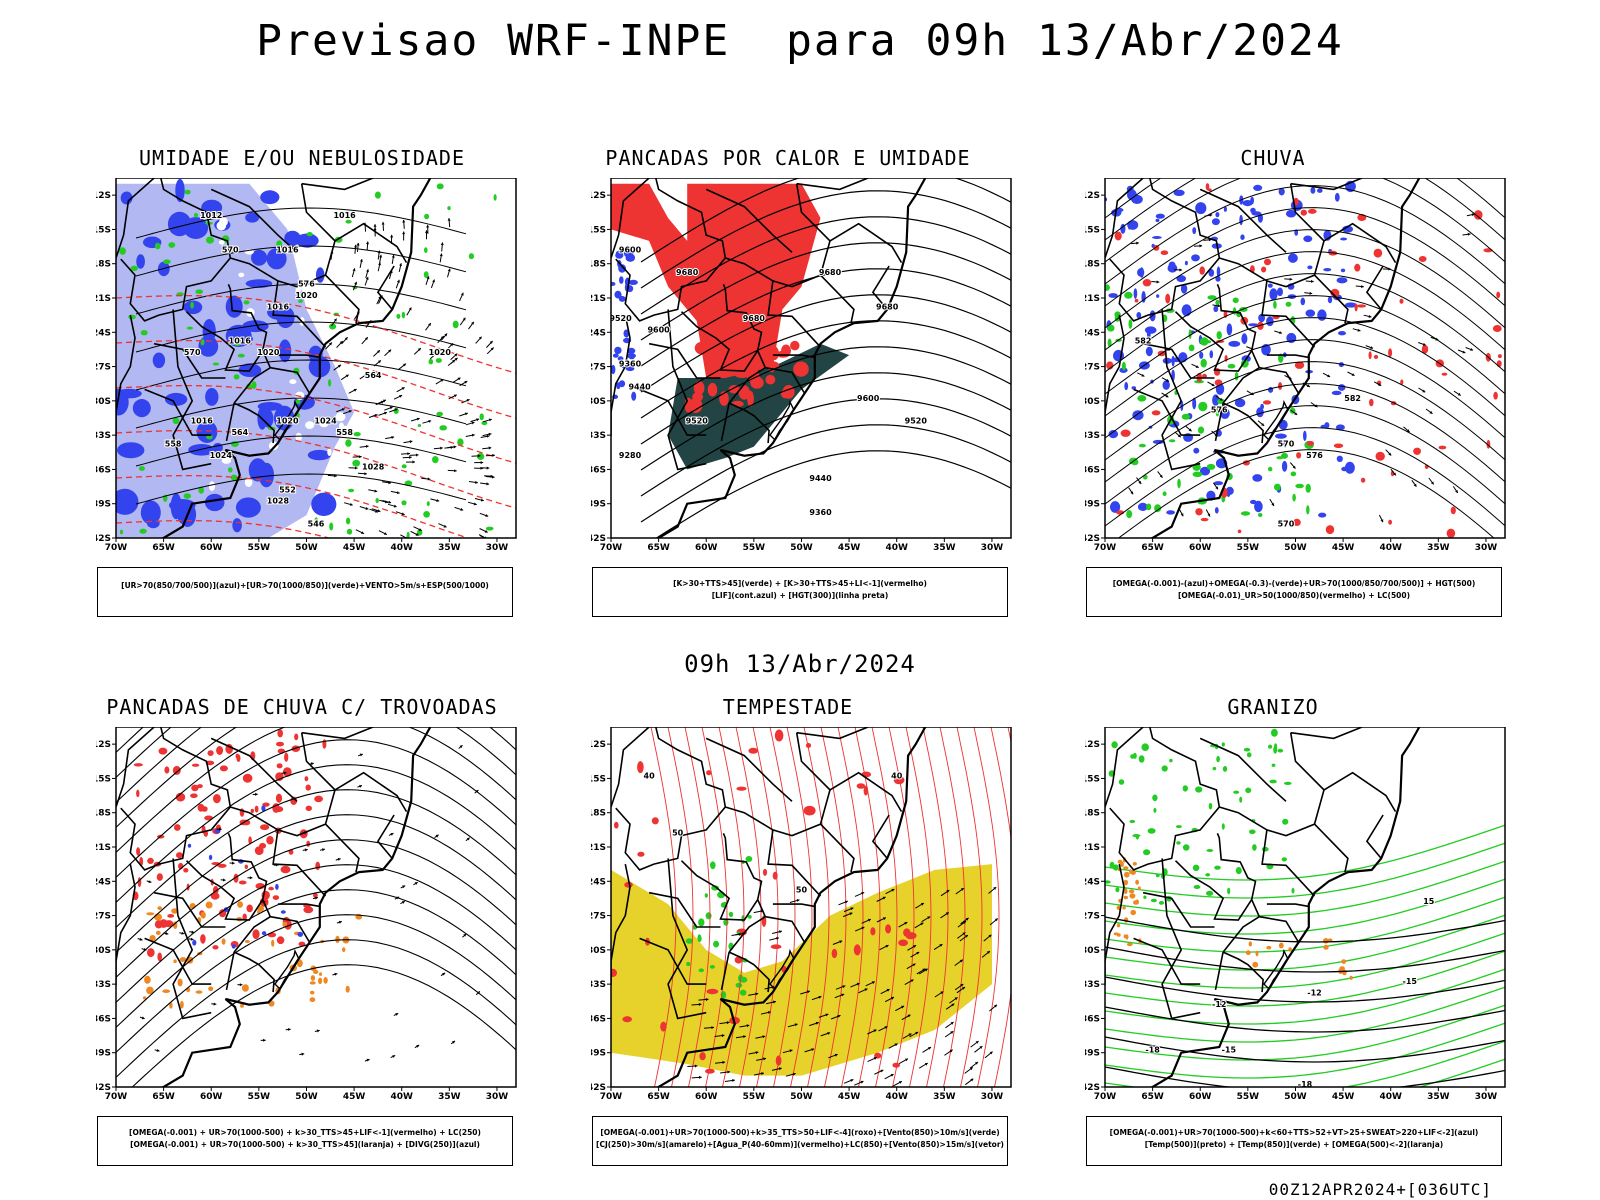 Image resolution: width=1600 pixels, height=1200 pixels. What do you see at coordinates (754, 546) in the screenshot?
I see `lon-tick-label: 55W` at bounding box center [754, 546].